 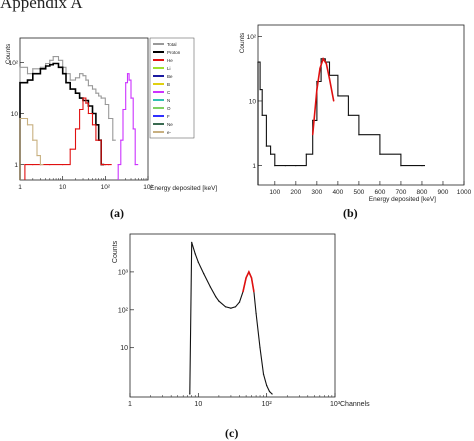 I want to click on x-axis-label-c: Channels, so click(x=355, y=404).